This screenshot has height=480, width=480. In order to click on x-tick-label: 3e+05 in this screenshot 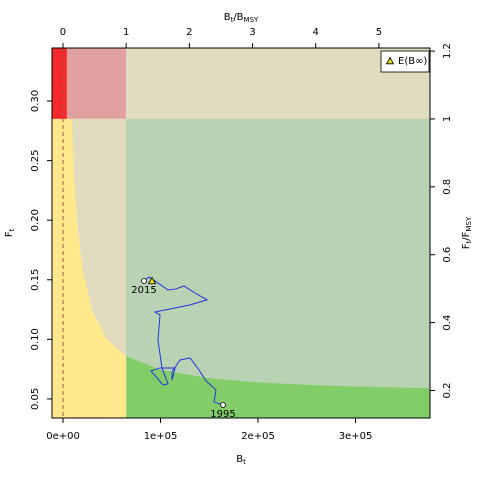, I will do `click(356, 436)`.